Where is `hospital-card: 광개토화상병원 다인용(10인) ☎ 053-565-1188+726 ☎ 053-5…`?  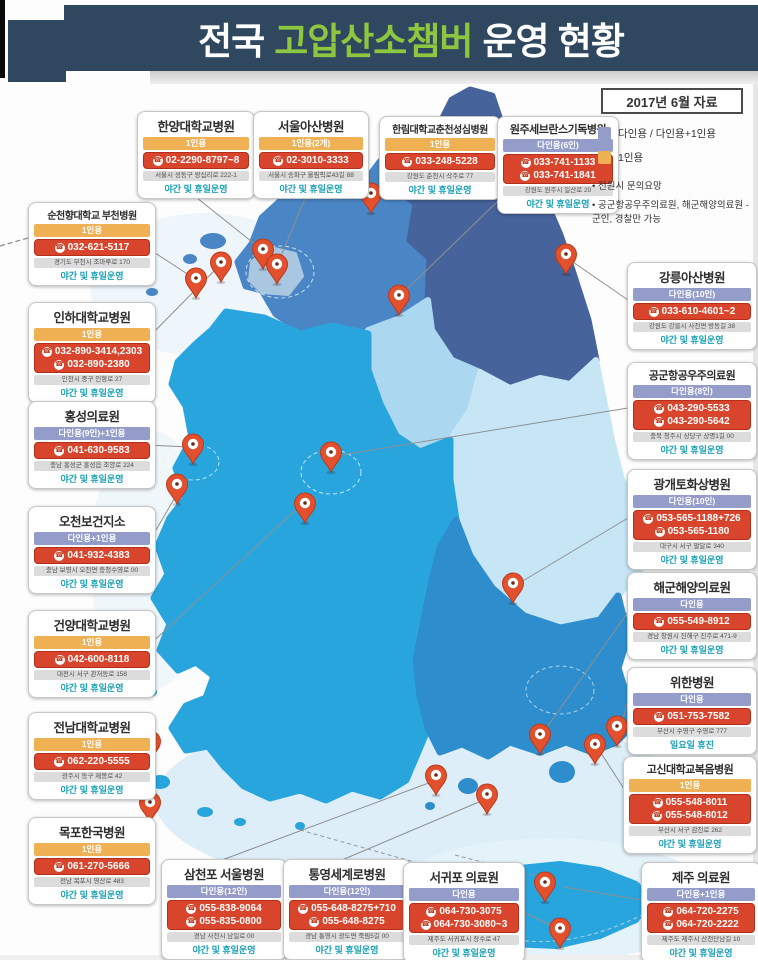 hospital-card: 광개토화상병원 다인용(10인) ☎ 053-565-1188+726 ☎ 053-5… is located at coordinates (692, 519).